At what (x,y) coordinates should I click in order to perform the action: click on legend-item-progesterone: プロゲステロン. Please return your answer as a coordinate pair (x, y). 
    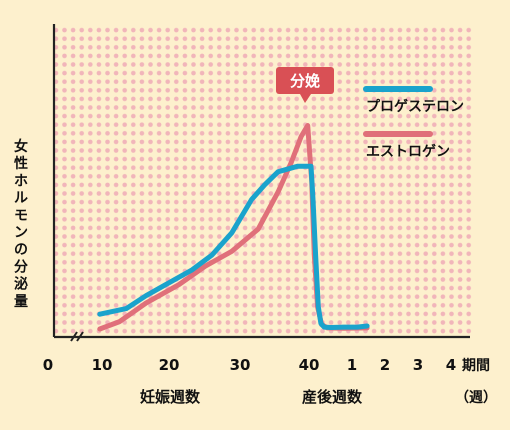
    Looking at the image, I should click on (413, 100).